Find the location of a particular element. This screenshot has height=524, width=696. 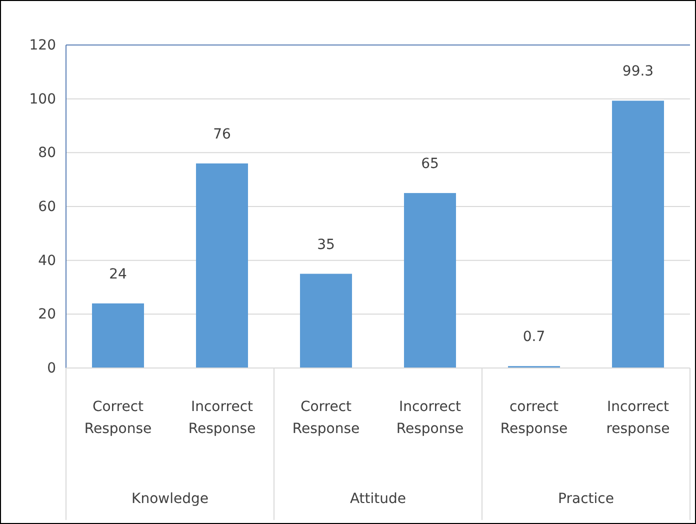

y-tick-label: 120 is located at coordinates (42, 45).